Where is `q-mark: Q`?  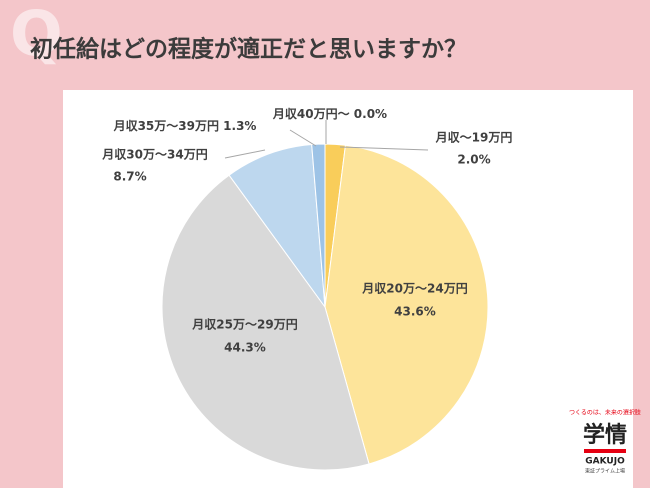
q-mark: Q is located at coordinates (36, 35).